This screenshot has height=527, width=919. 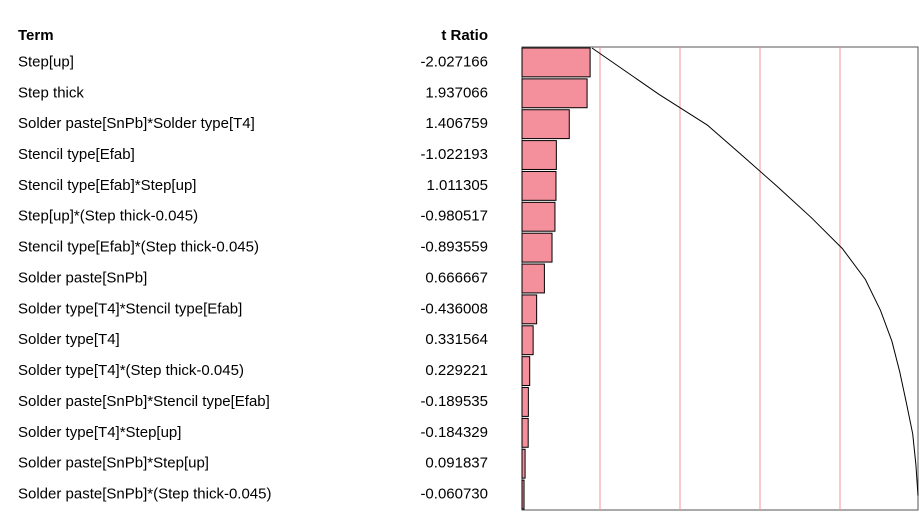 I want to click on t-ratio-label: -2.027166, so click(x=454, y=61).